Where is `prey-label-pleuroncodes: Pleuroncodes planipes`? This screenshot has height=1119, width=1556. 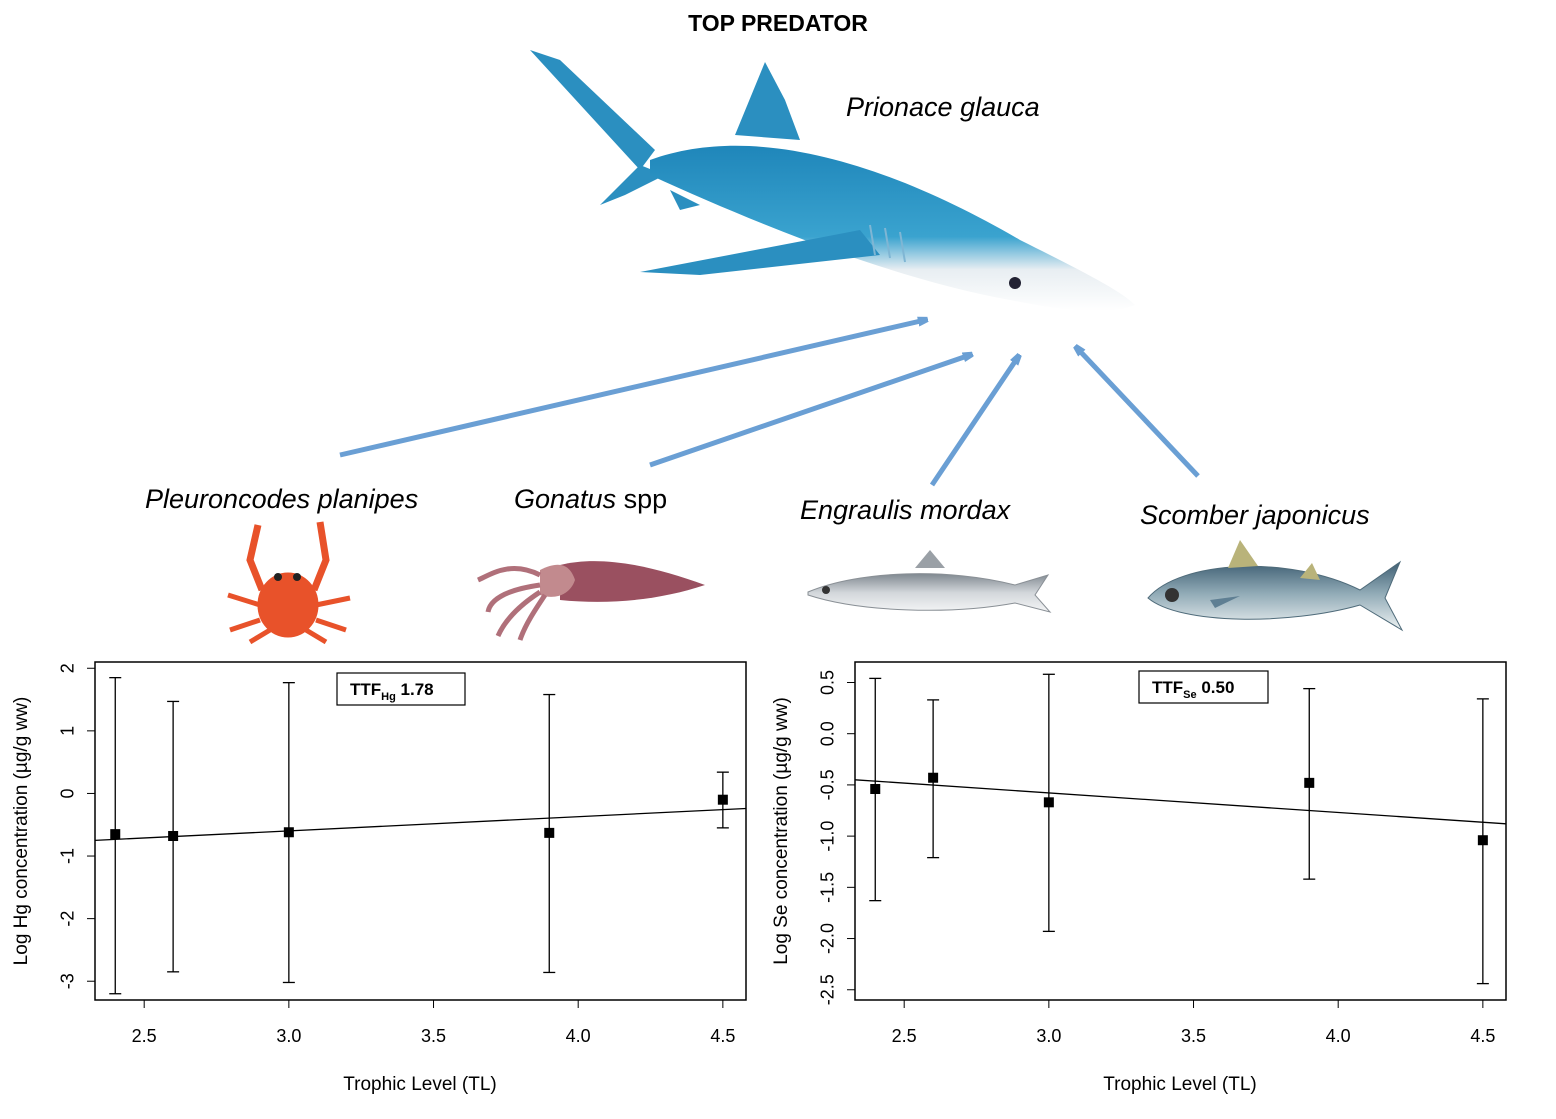 prey-label-pleuroncodes: Pleuroncodes planipes is located at coordinates (282, 499).